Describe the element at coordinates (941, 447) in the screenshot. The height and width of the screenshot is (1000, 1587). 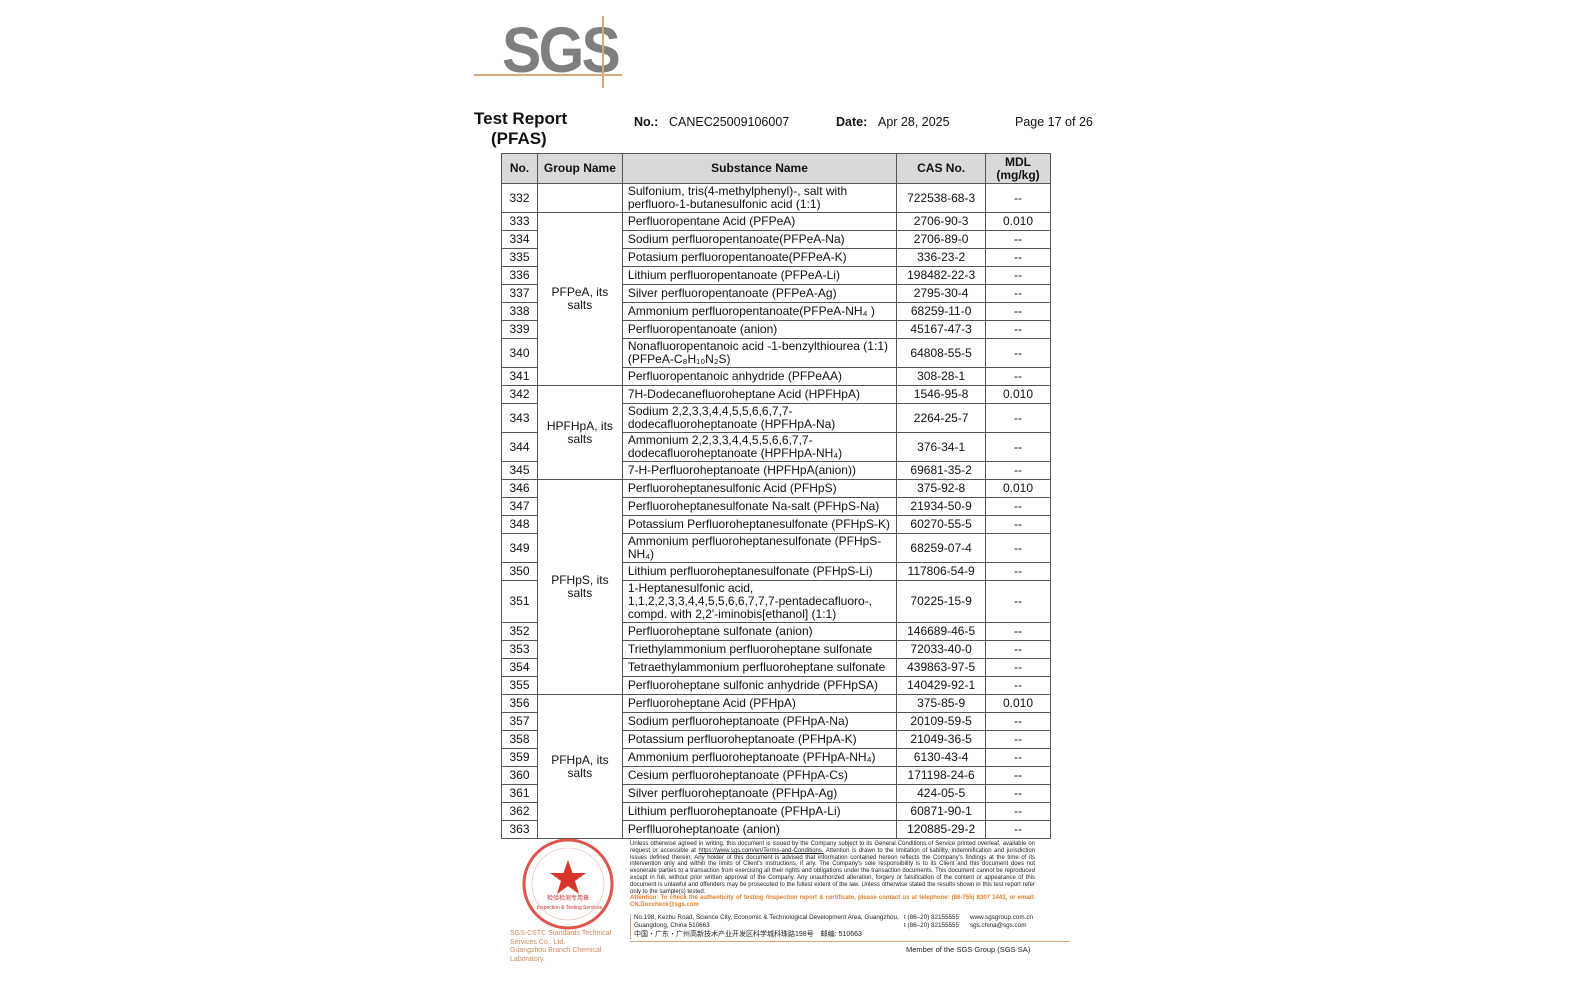
I see `cas-number: 376-34-1` at that location.